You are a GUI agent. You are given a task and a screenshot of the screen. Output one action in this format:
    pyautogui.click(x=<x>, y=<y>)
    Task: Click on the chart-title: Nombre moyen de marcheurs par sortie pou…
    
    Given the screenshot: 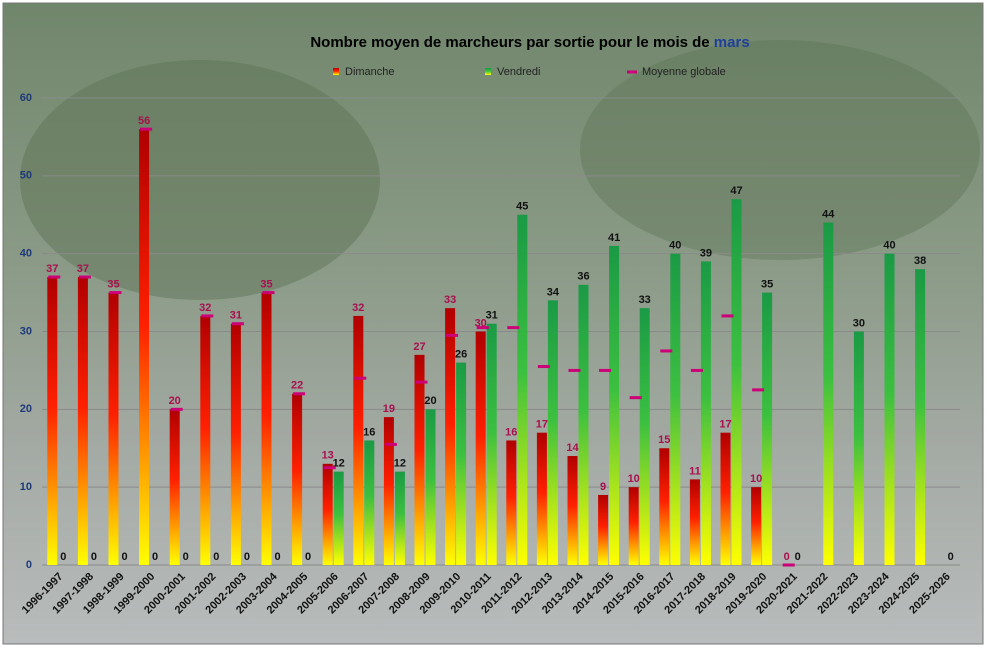 What is the action you would take?
    pyautogui.click(x=529, y=42)
    